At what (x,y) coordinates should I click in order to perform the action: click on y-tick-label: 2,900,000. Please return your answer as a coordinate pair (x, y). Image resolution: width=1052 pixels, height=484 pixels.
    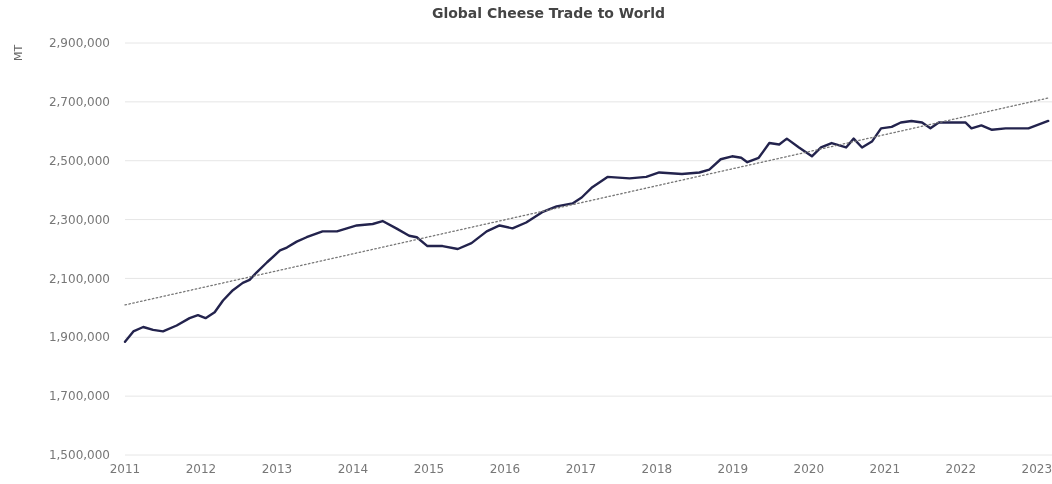
    Looking at the image, I should click on (79, 43).